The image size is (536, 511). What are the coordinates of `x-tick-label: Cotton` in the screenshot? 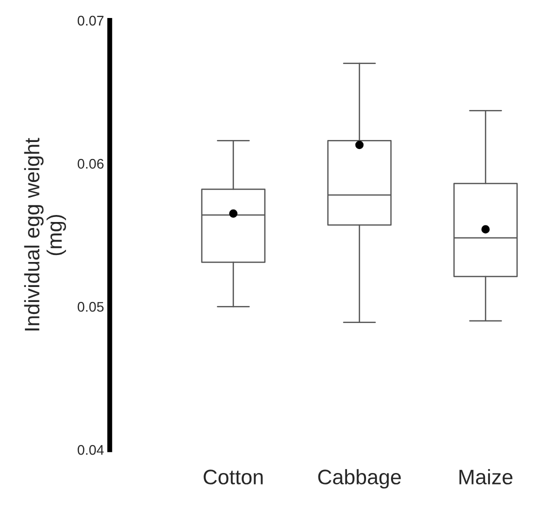 It's located at (233, 477).